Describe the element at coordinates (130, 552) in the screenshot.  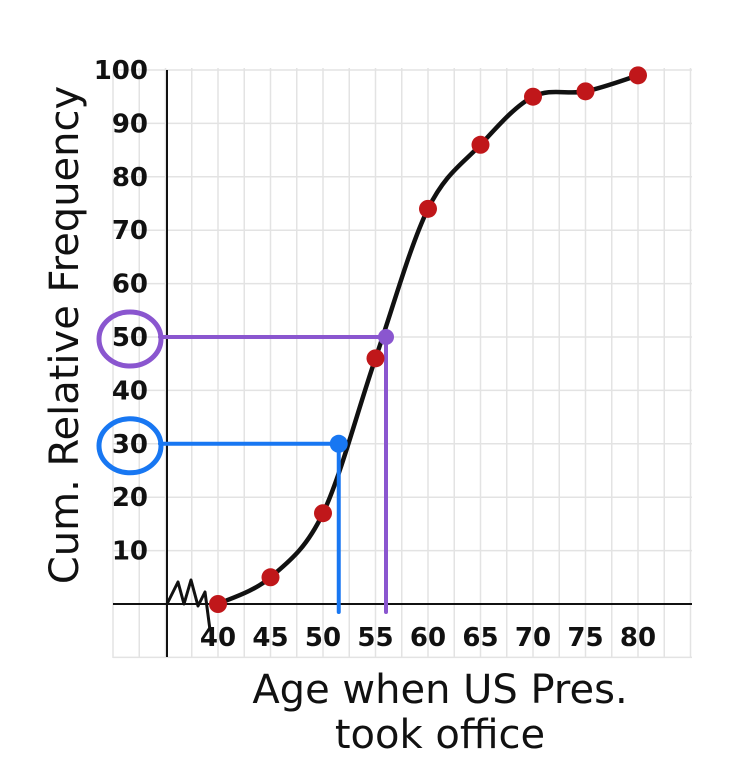
I see `y-tick-label: 10` at that location.